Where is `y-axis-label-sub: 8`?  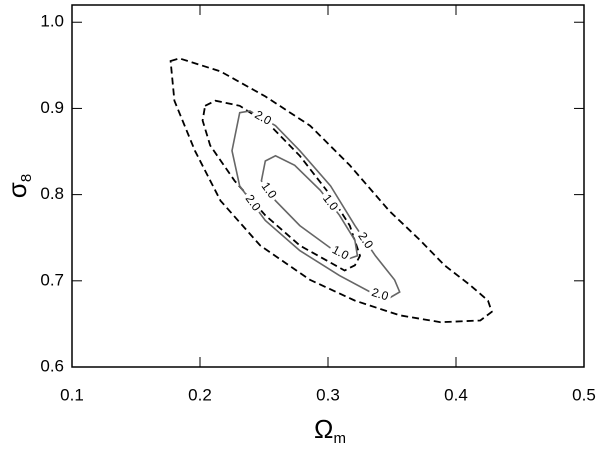
y-axis-label-sub: 8 is located at coordinates (26, 178).